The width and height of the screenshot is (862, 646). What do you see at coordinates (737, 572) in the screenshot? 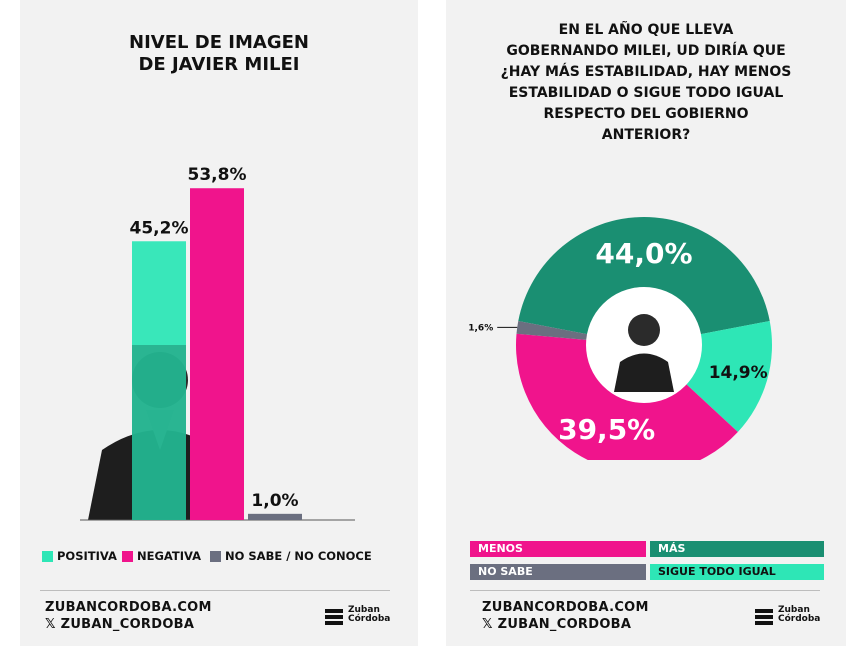
I see `legend-item: SIGUE TODO IGUAL` at bounding box center [737, 572].